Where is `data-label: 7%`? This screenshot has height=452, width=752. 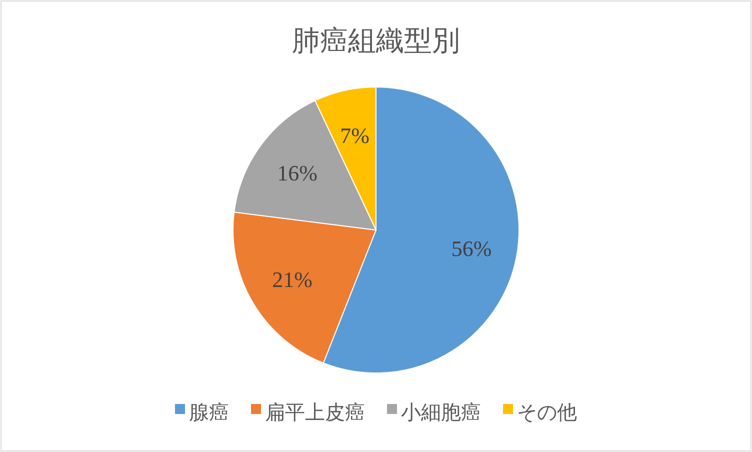 data-label: 7% is located at coordinates (355, 135).